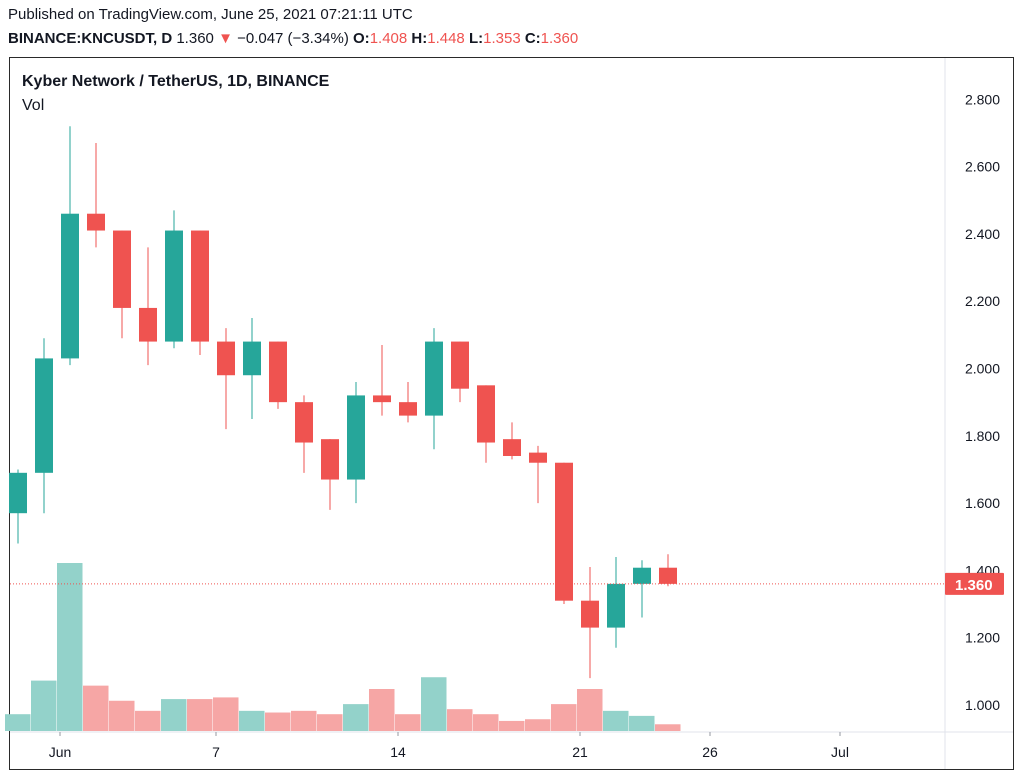 Image resolution: width=1024 pixels, height=780 pixels. Describe the element at coordinates (982, 167) in the screenshot. I see `y-tick-label: 2.600` at that location.